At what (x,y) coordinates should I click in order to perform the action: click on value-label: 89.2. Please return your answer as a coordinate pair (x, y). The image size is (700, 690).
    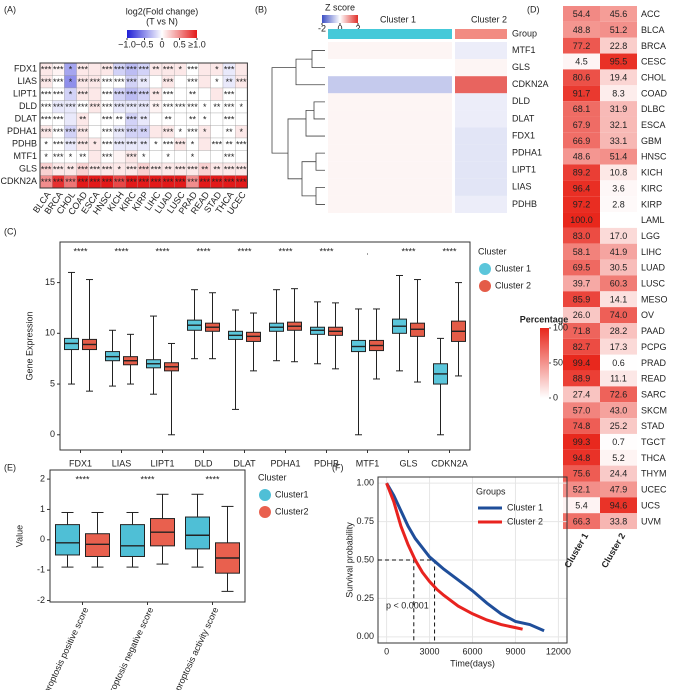
    Looking at the image, I should click on (582, 173).